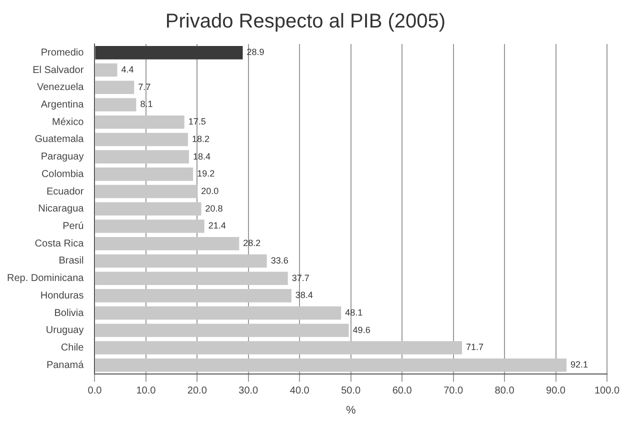 This screenshot has width=627, height=425. What do you see at coordinates (201, 139) in the screenshot?
I see `data-label: 18.2` at bounding box center [201, 139].